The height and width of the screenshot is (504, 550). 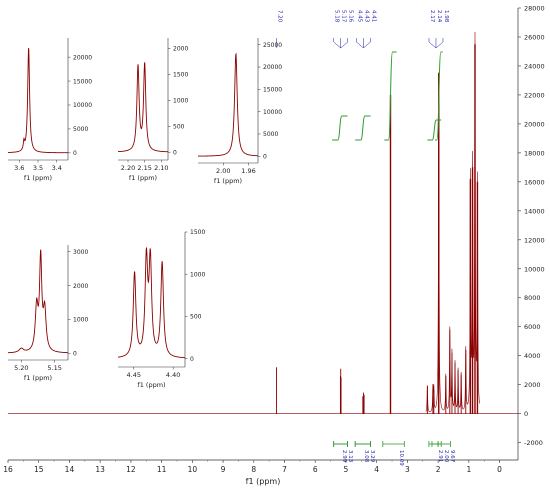 I want to click on integral-value: 3.13, so click(x=350, y=456).